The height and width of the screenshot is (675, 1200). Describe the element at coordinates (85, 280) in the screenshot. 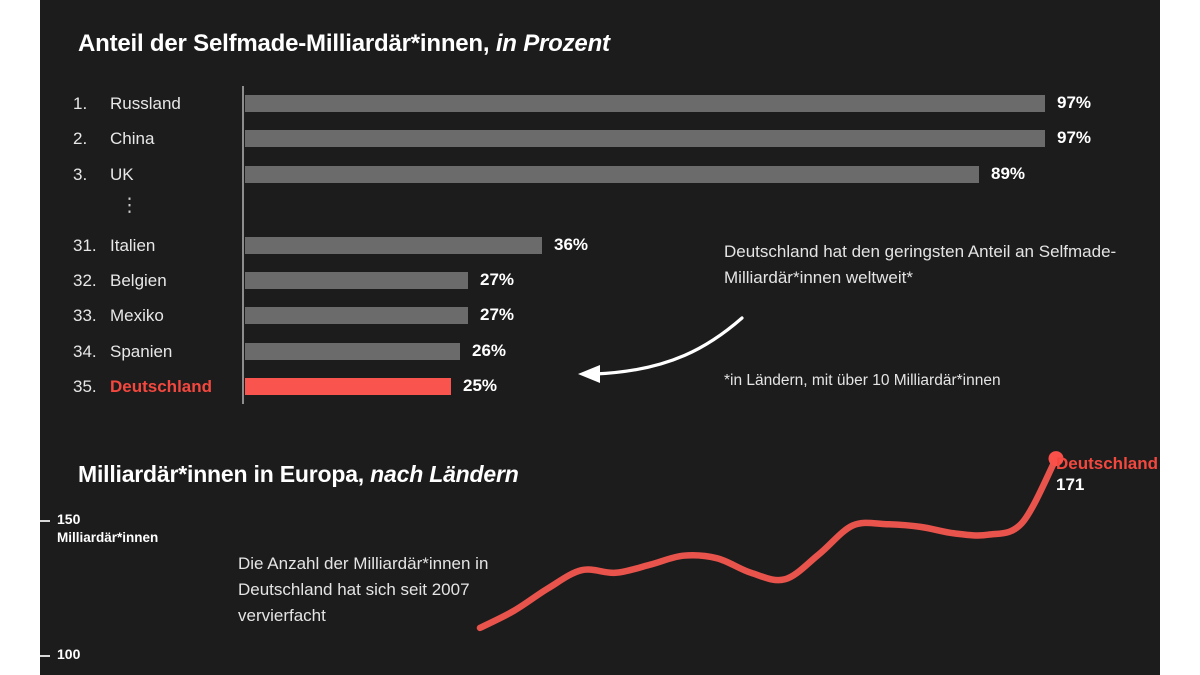

I see `row-rank: 32.` at that location.